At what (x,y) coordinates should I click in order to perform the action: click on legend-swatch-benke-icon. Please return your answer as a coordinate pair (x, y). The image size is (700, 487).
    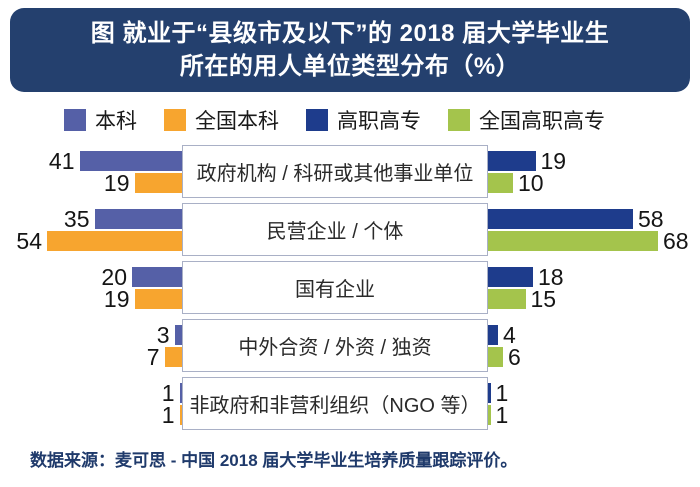
    Looking at the image, I should click on (75, 120).